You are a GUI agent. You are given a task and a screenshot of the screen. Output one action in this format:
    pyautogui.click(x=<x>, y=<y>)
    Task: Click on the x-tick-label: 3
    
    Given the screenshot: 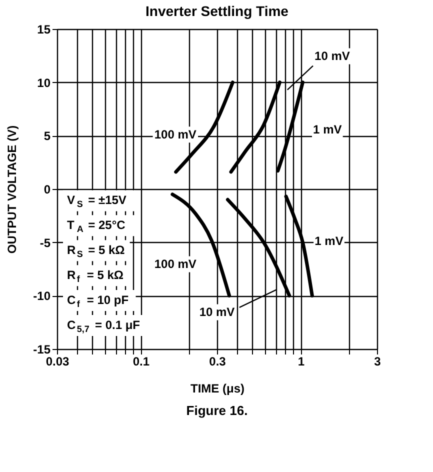 What is the action you would take?
    pyautogui.click(x=378, y=361)
    